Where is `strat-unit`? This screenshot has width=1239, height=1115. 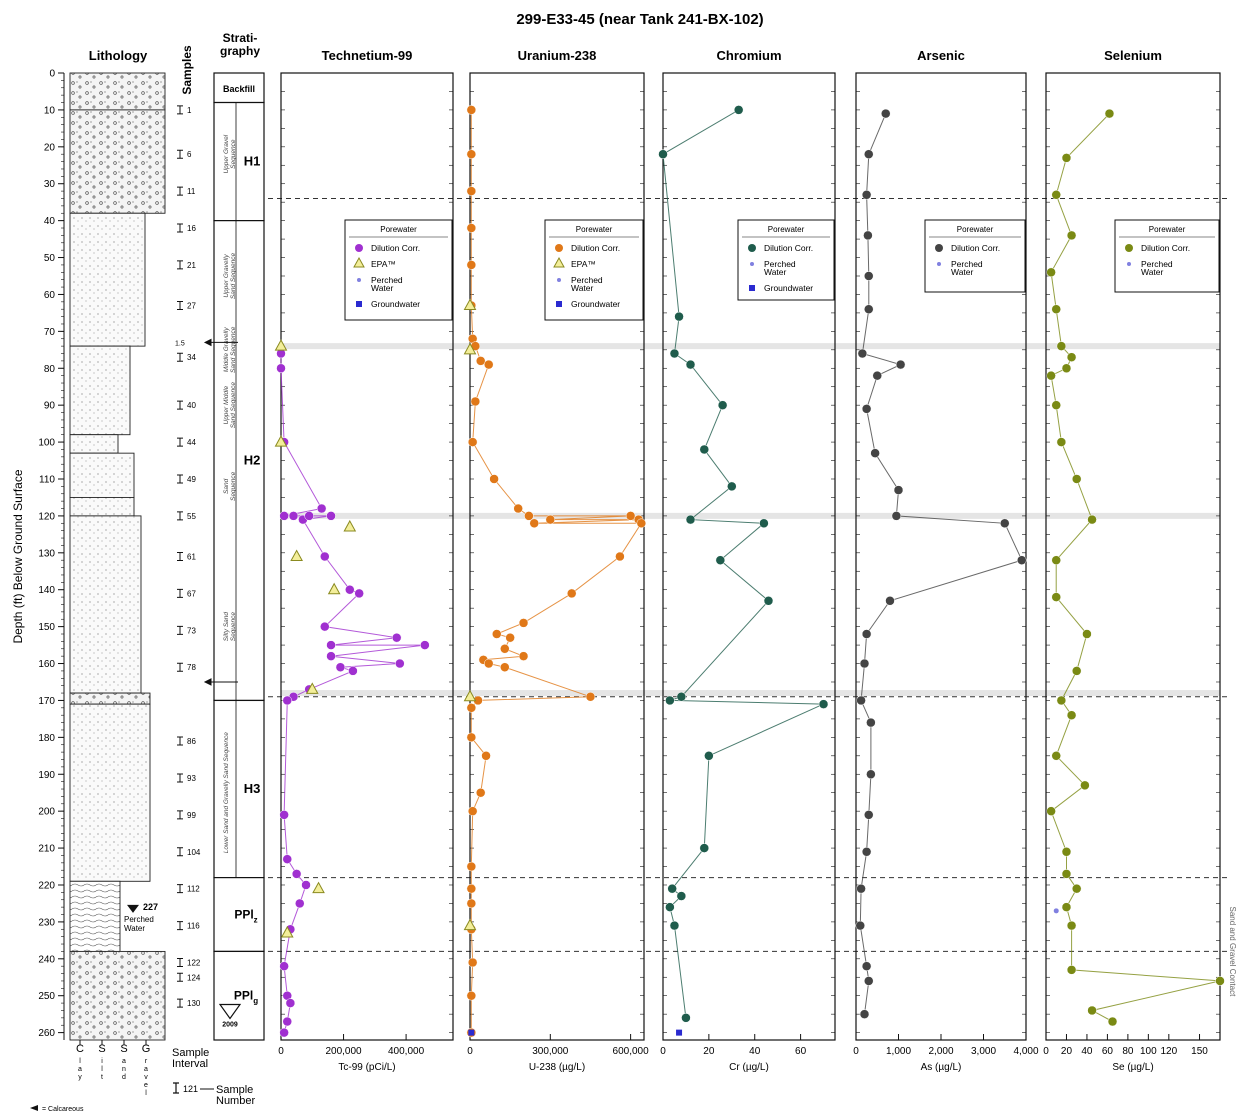
strat-unit is located at coordinates (239, 161).